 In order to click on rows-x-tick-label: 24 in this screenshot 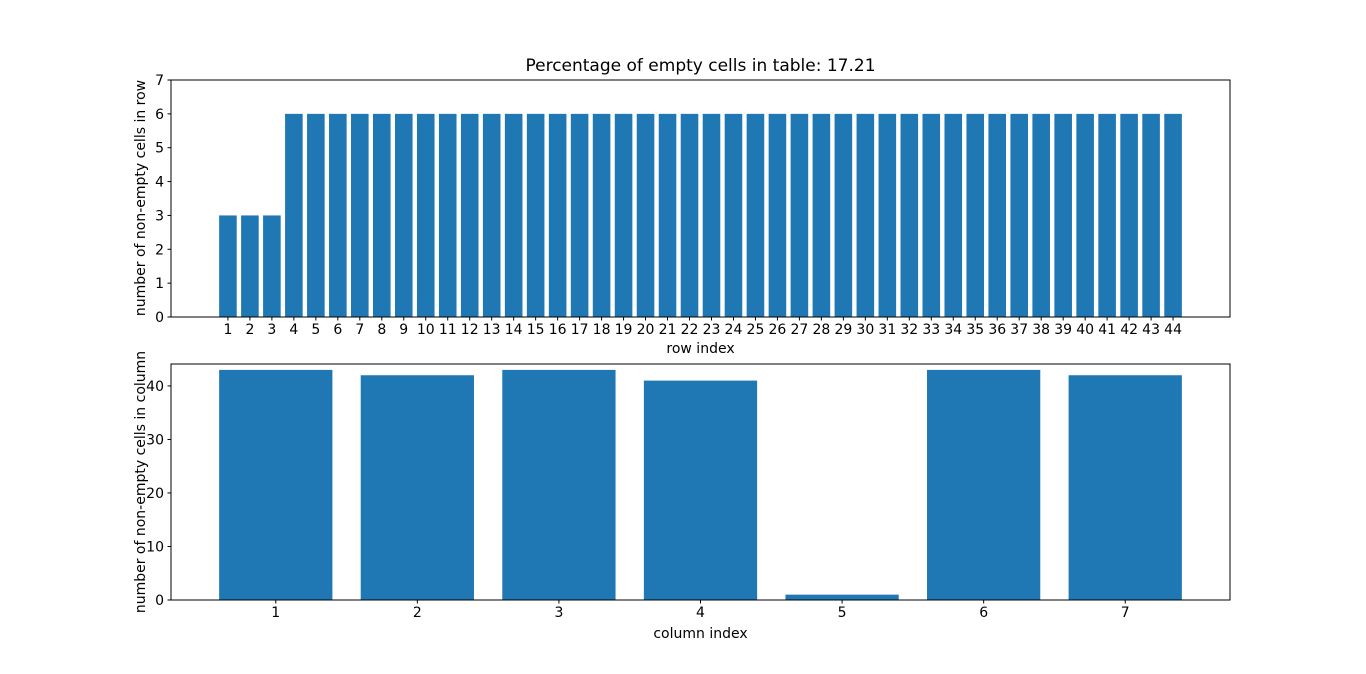, I will do `click(734, 330)`.